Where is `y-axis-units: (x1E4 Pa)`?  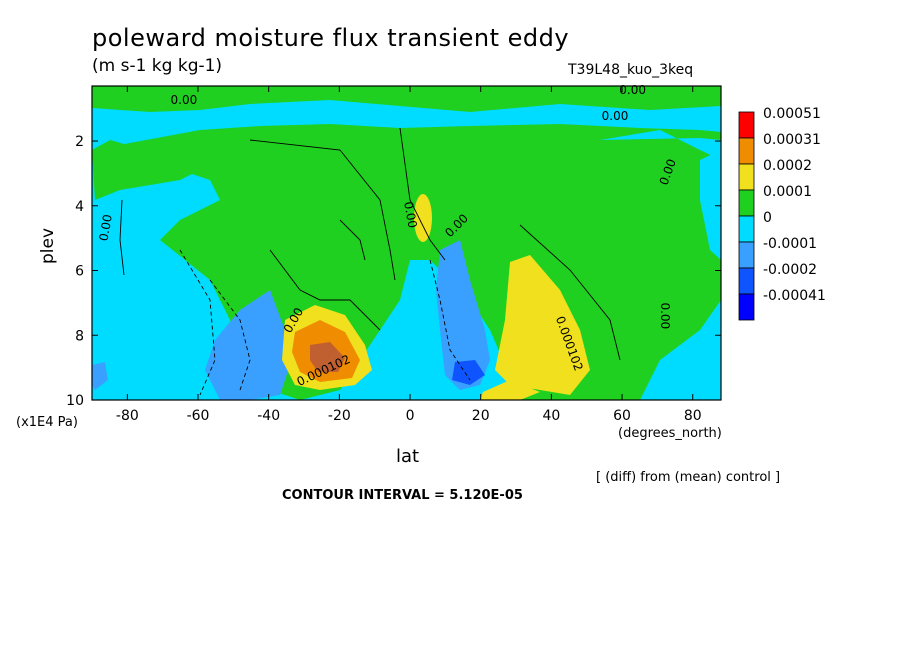
y-axis-units: (x1E4 Pa) is located at coordinates (47, 422).